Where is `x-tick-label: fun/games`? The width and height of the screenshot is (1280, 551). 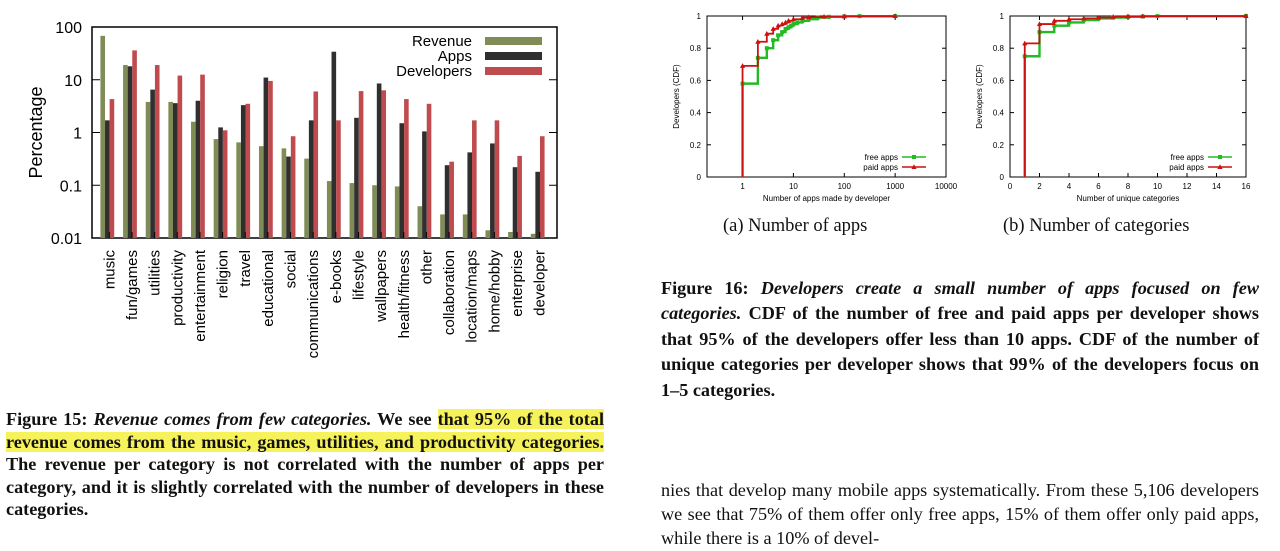 x-tick-label: fun/games is located at coordinates (132, 285).